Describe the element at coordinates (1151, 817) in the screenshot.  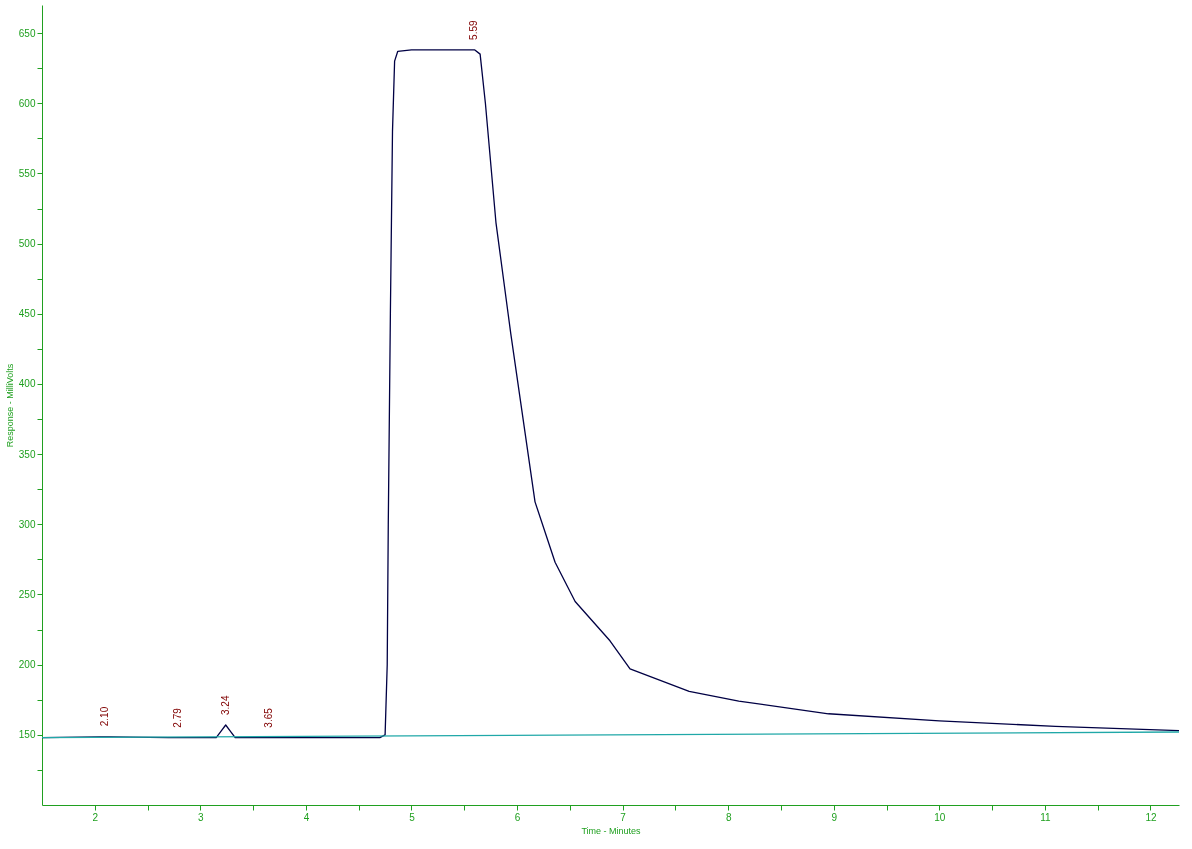
I see `x-tick-label: 12` at that location.